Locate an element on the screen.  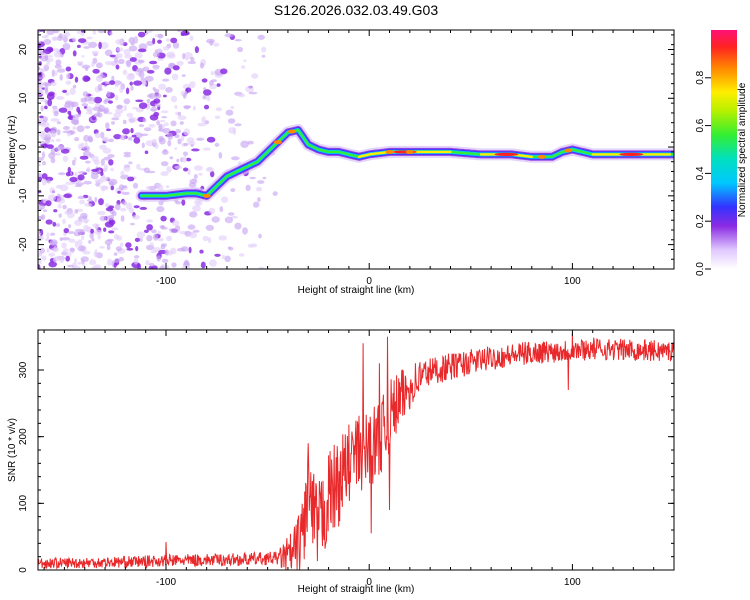
spectrogram-y-tick-label: -20 is located at coordinates (23, 244).